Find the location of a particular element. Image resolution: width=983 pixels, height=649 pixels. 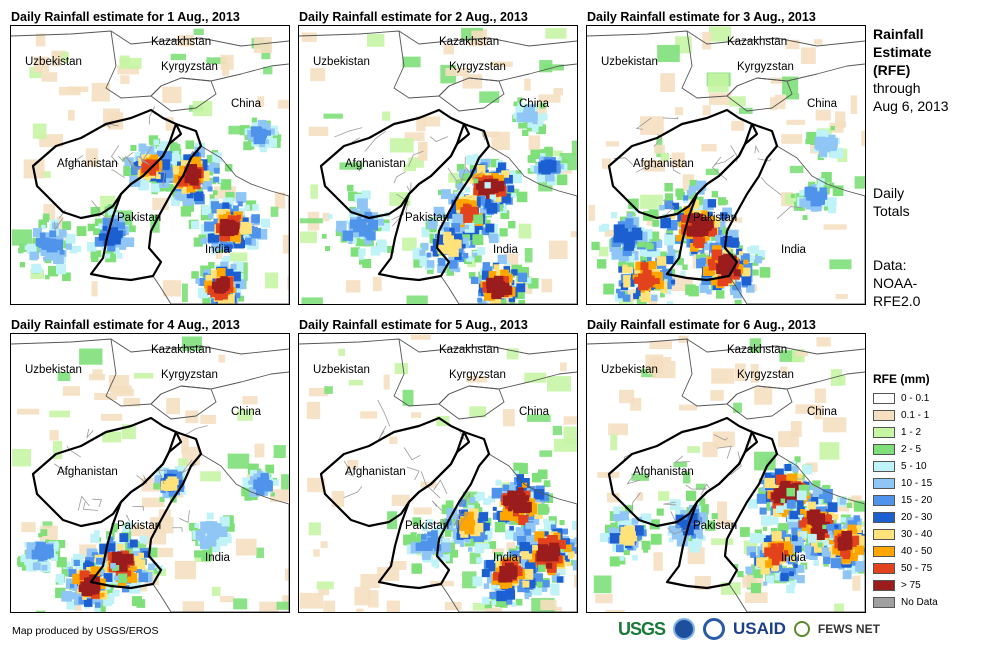

country-label-uzbekistan: Uzbekistan is located at coordinates (53, 62).